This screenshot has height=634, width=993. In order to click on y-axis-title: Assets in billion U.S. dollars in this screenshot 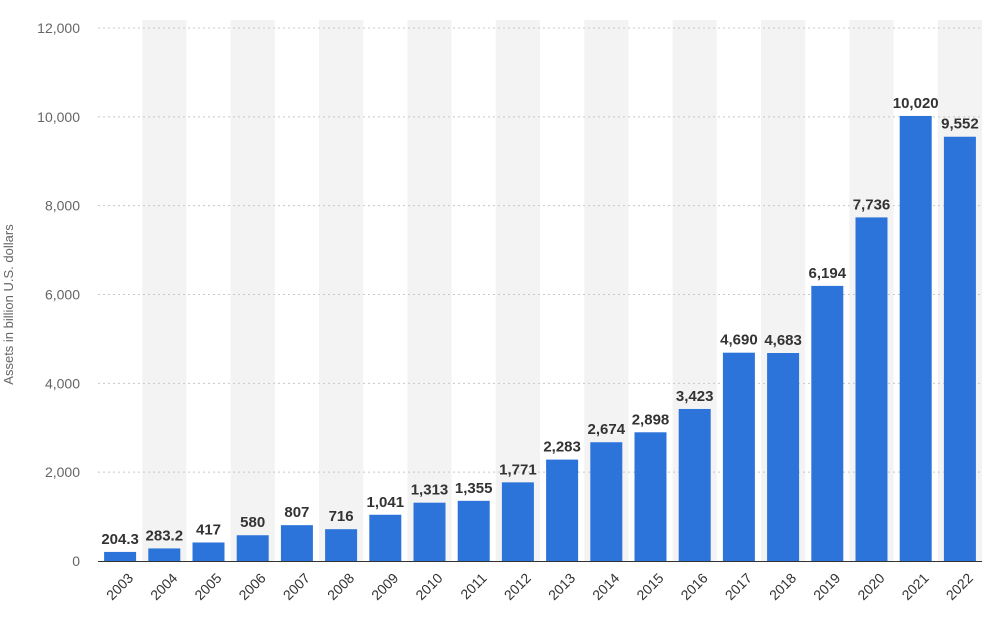, I will do `click(8, 304)`.